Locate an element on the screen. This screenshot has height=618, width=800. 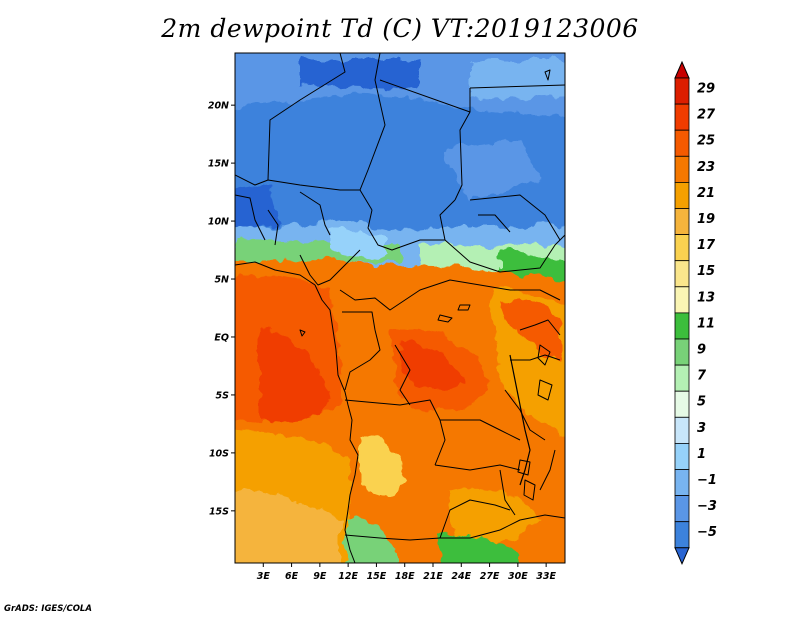
colorbar-min-arrow is located at coordinates (682, 556).